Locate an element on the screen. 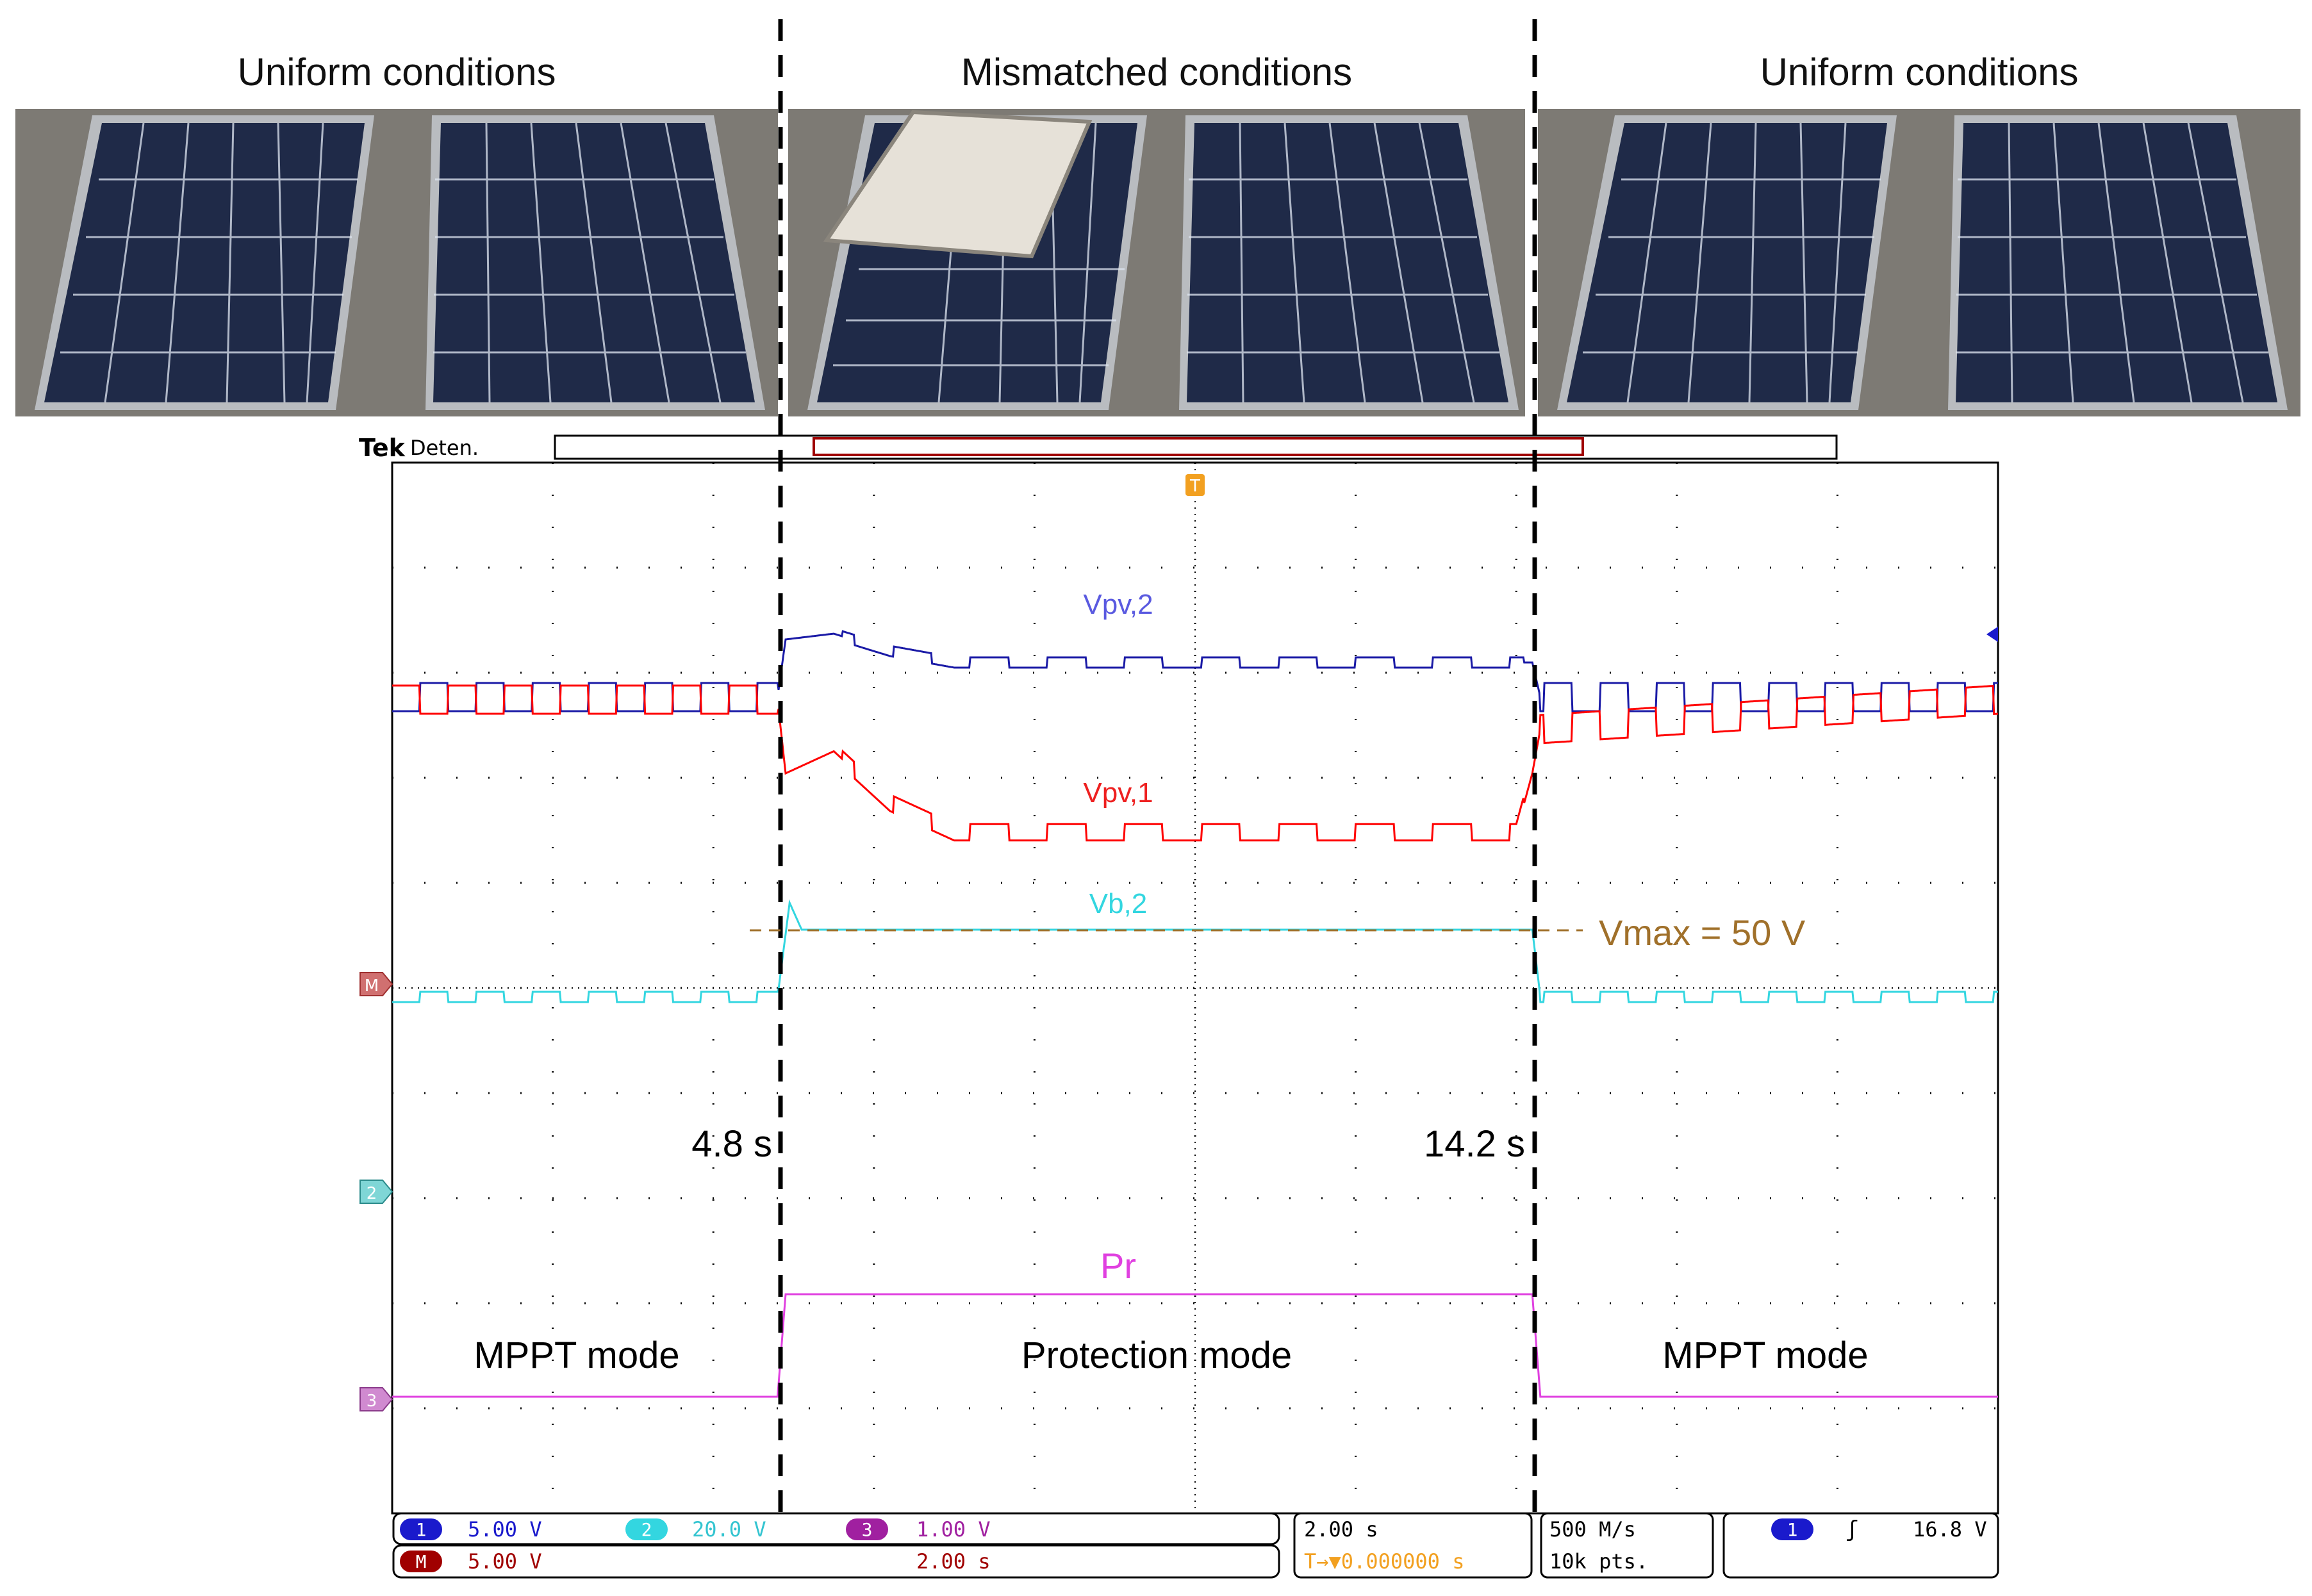 Image resolution: width=2312 pixels, height=1596 pixels. math-badge-label: M is located at coordinates (421, 1561).